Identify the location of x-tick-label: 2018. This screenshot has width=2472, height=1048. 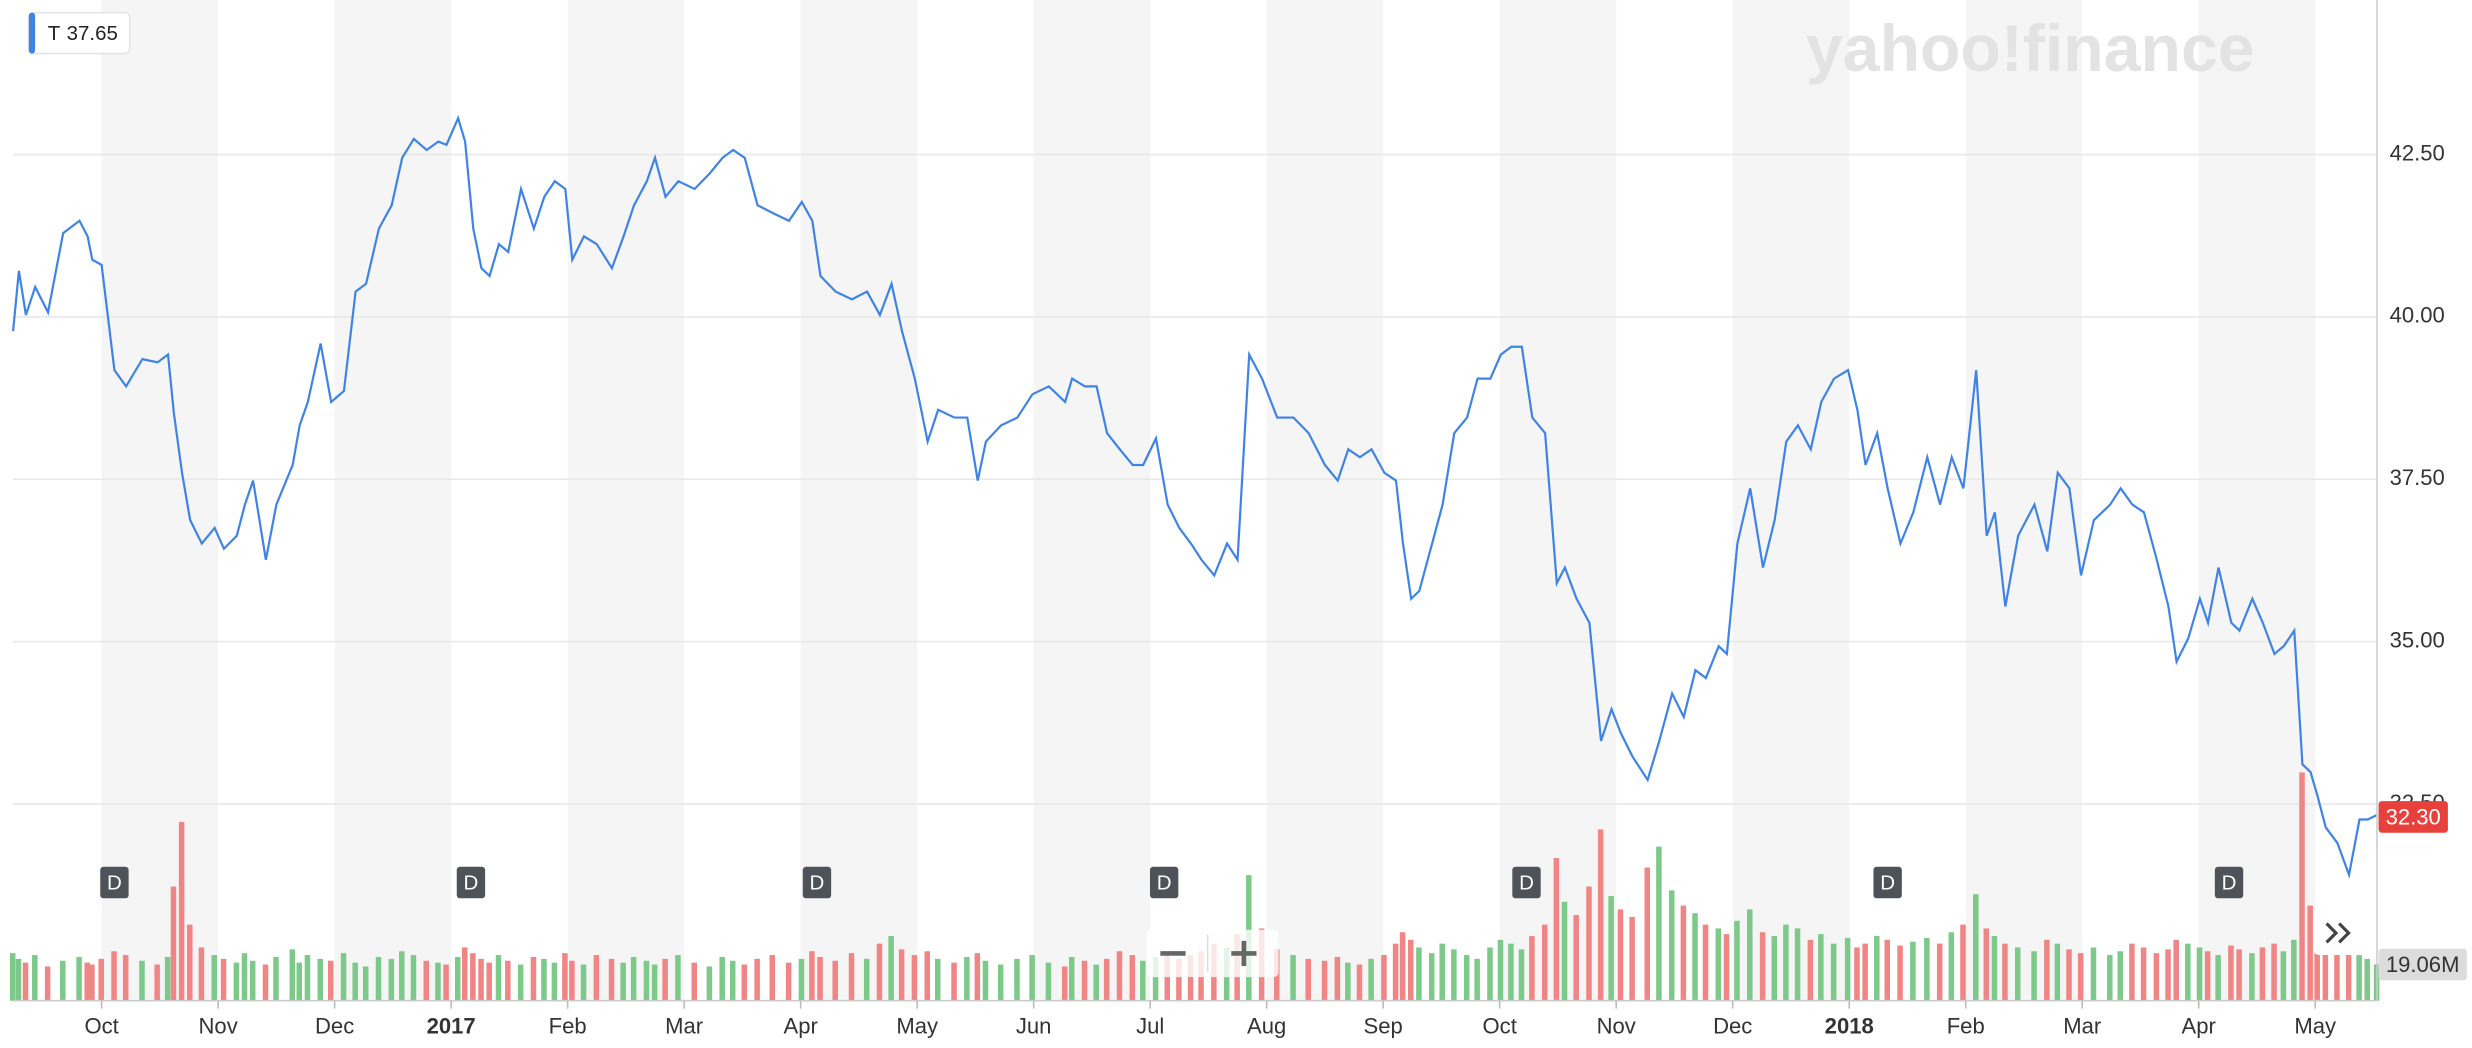
(1849, 1025).